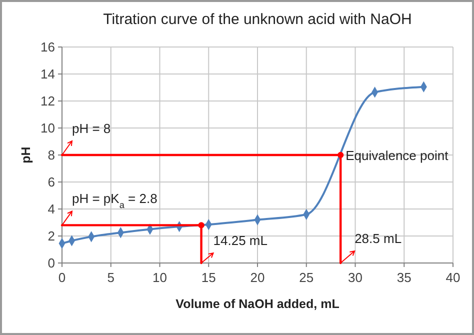  What do you see at coordinates (378, 238) in the screenshot?
I see `annotation: 28.5 mL` at bounding box center [378, 238].